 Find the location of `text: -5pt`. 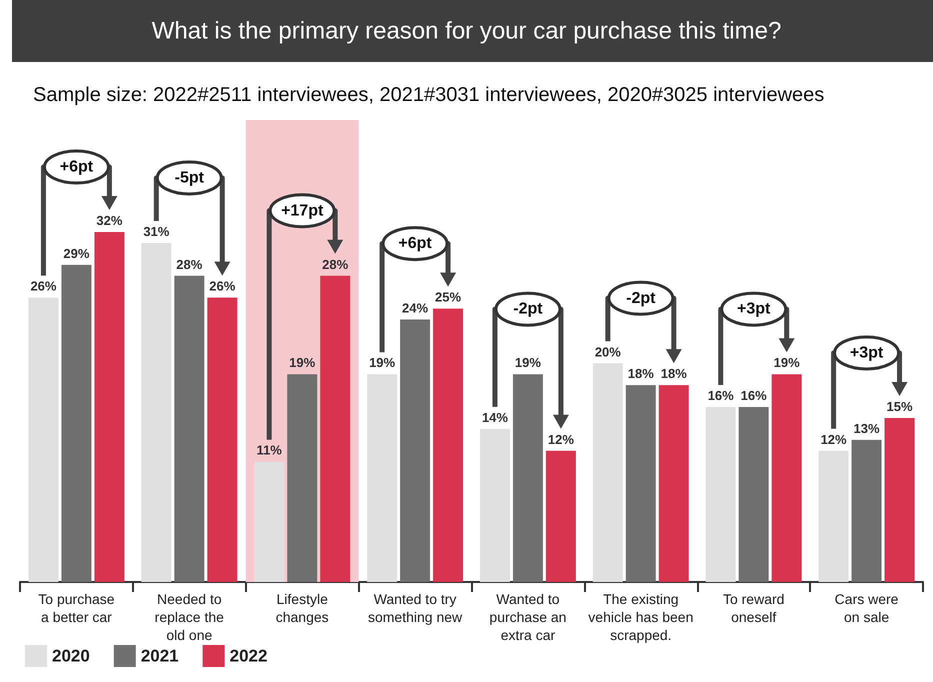

text: -5pt is located at coordinates (189, 177).